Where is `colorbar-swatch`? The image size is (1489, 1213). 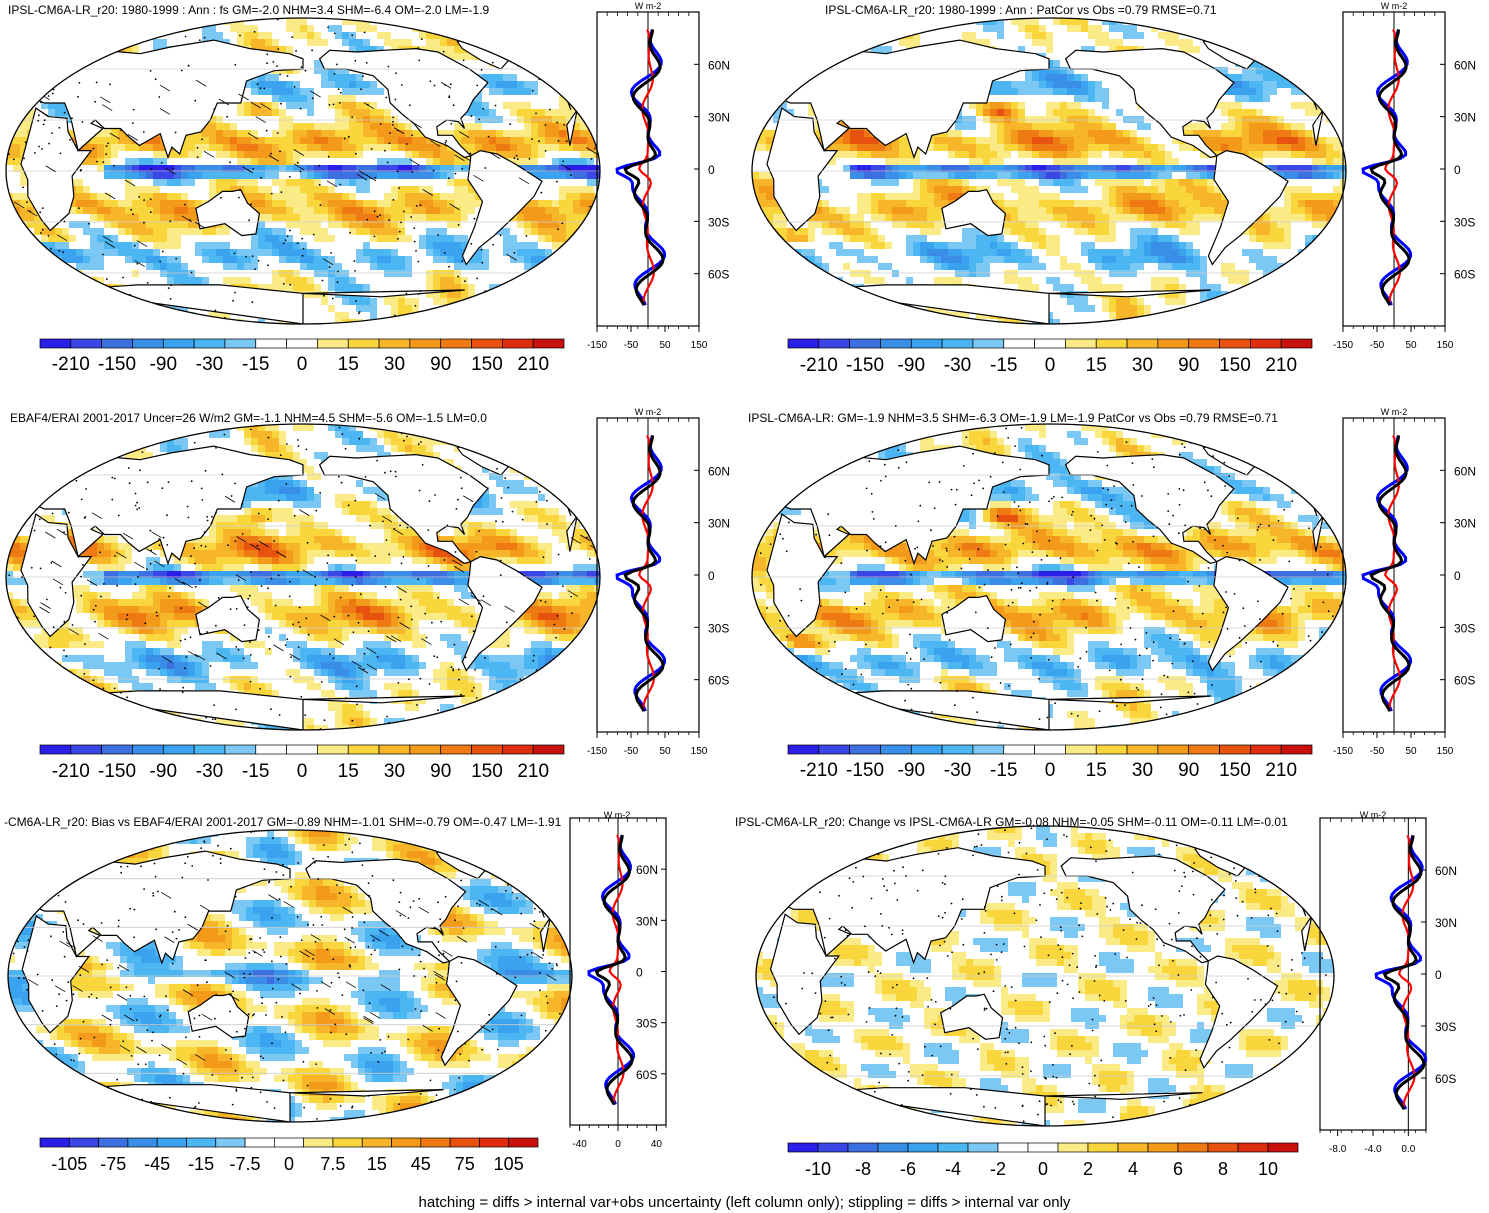 colorbar-swatch is located at coordinates (333, 343).